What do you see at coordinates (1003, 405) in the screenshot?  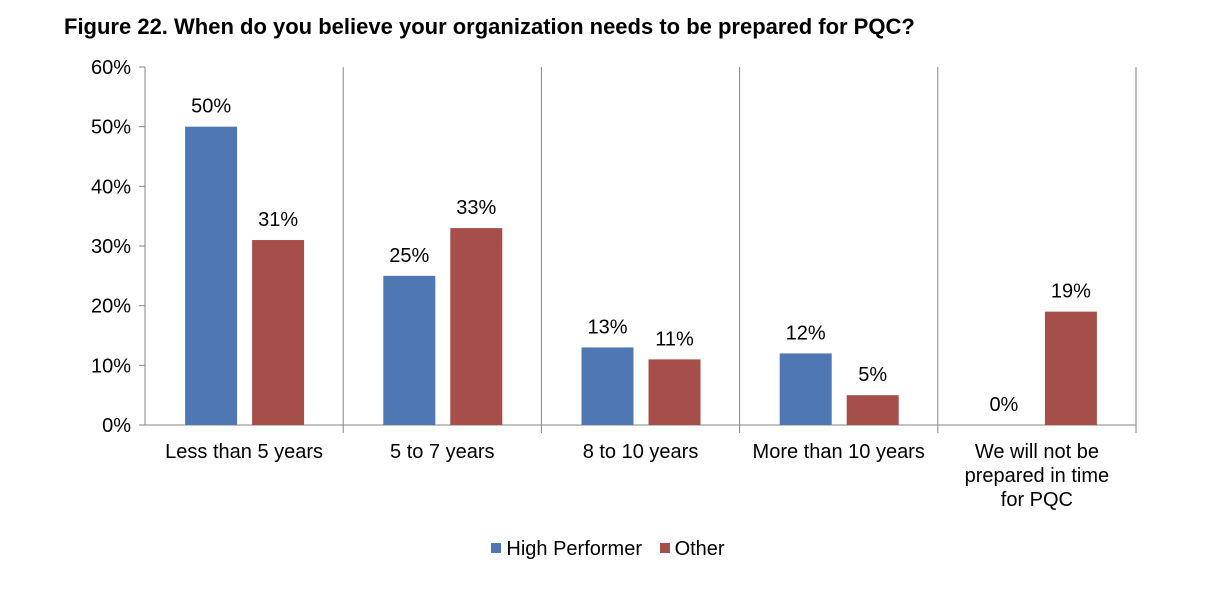 I see `data-label: 0%` at bounding box center [1003, 405].